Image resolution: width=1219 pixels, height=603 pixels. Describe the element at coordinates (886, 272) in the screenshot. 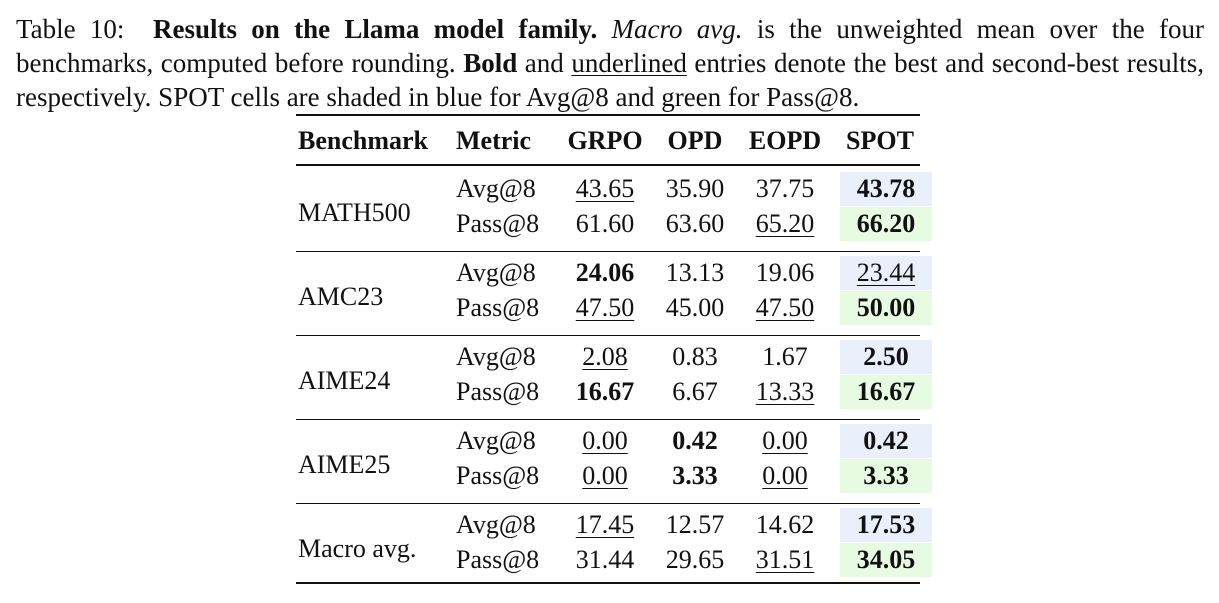

I see `value-spot: 23.44` at that location.